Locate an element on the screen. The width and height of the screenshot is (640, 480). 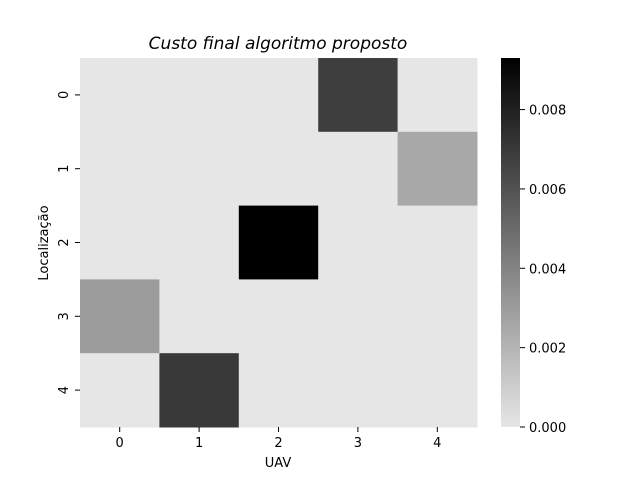
heatmap-cell-r0-c2 is located at coordinates (278, 95).